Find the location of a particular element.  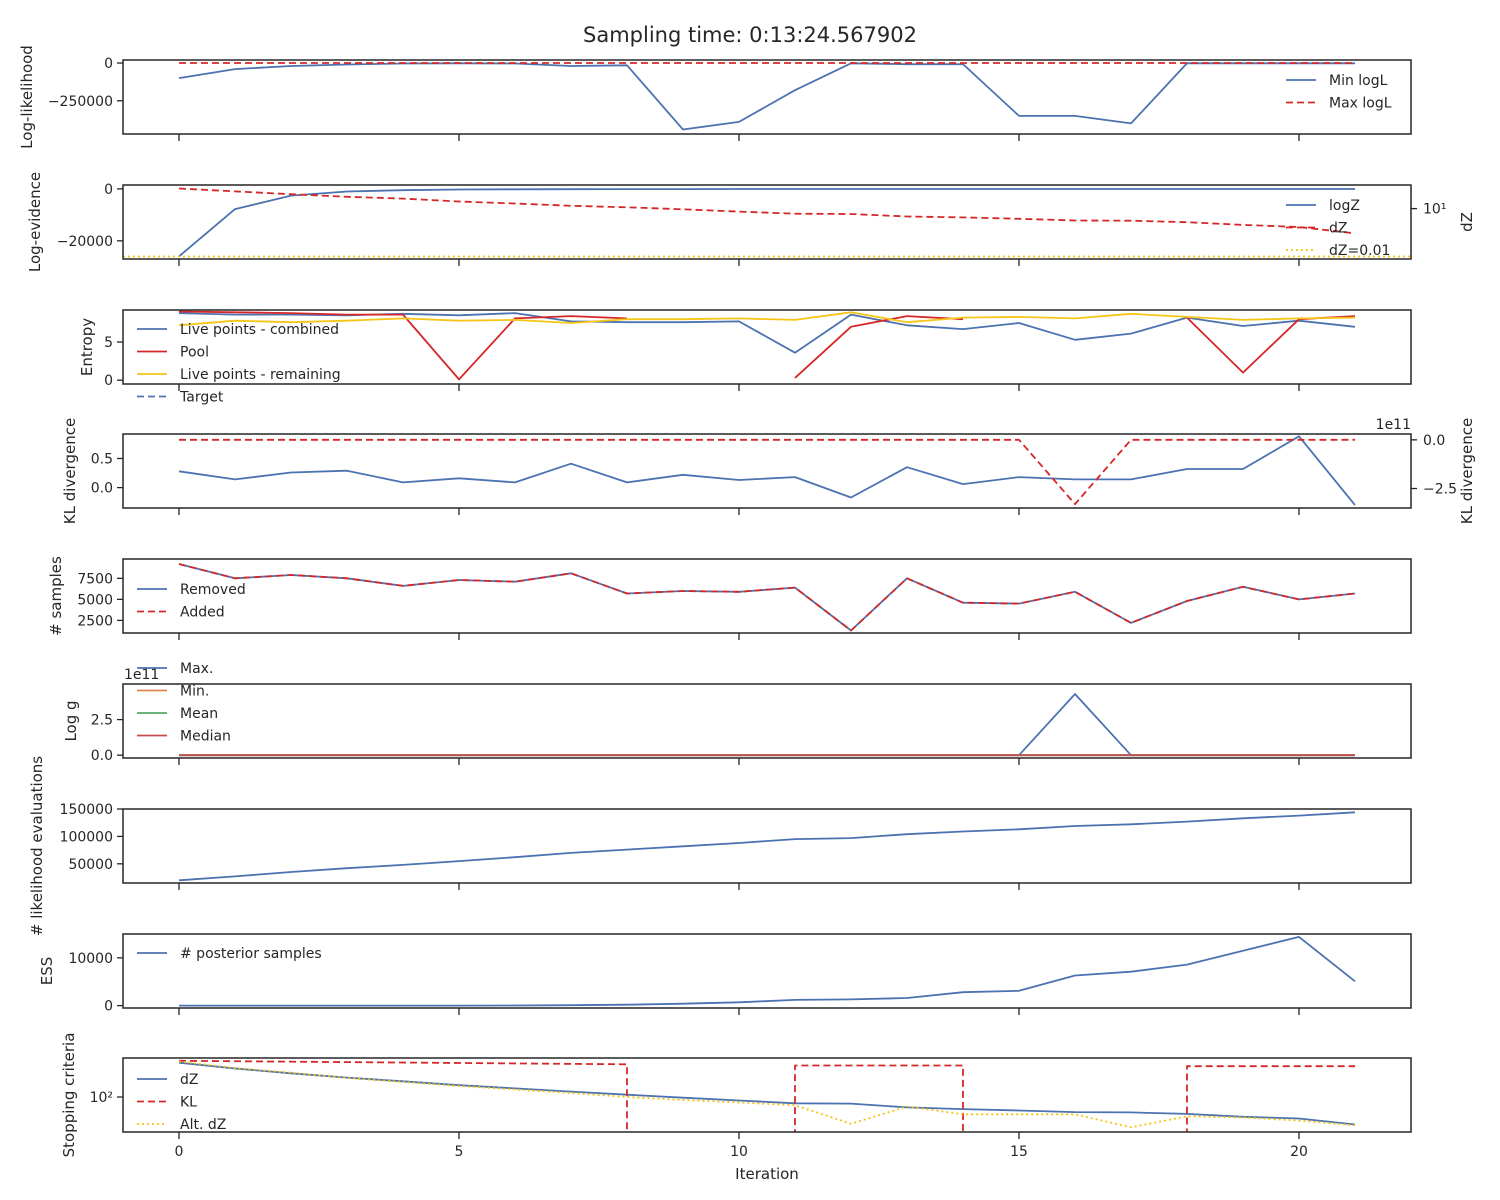

y2-offset-label-4: 1e11 is located at coordinates (1393, 425).